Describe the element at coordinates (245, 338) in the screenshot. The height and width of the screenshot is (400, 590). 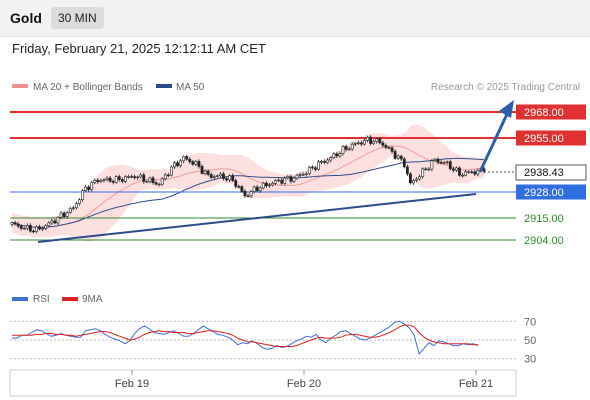
I see `rsi-lines` at that location.